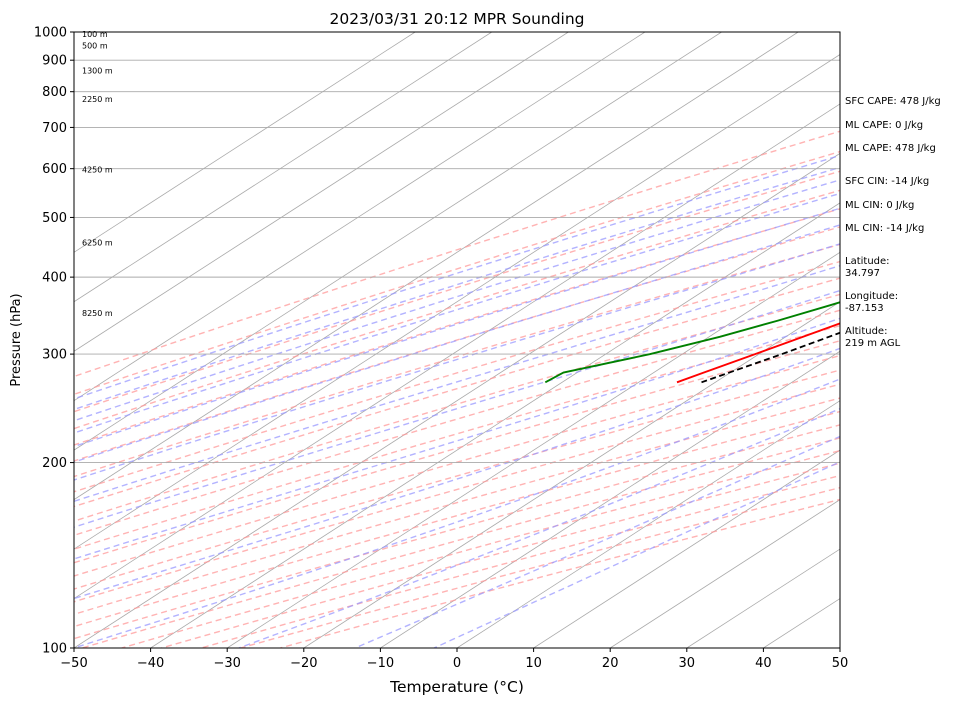 The width and height of the screenshot is (961, 705). What do you see at coordinates (97, 70) in the screenshot?
I see `height-label: 1300 m` at bounding box center [97, 70].